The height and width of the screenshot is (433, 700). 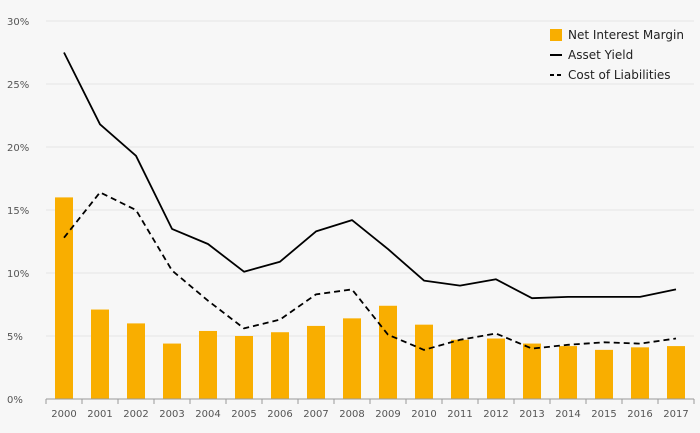 What do you see at coordinates (243, 414) in the screenshot?
I see `x-tick-label: 2005` at bounding box center [243, 414].